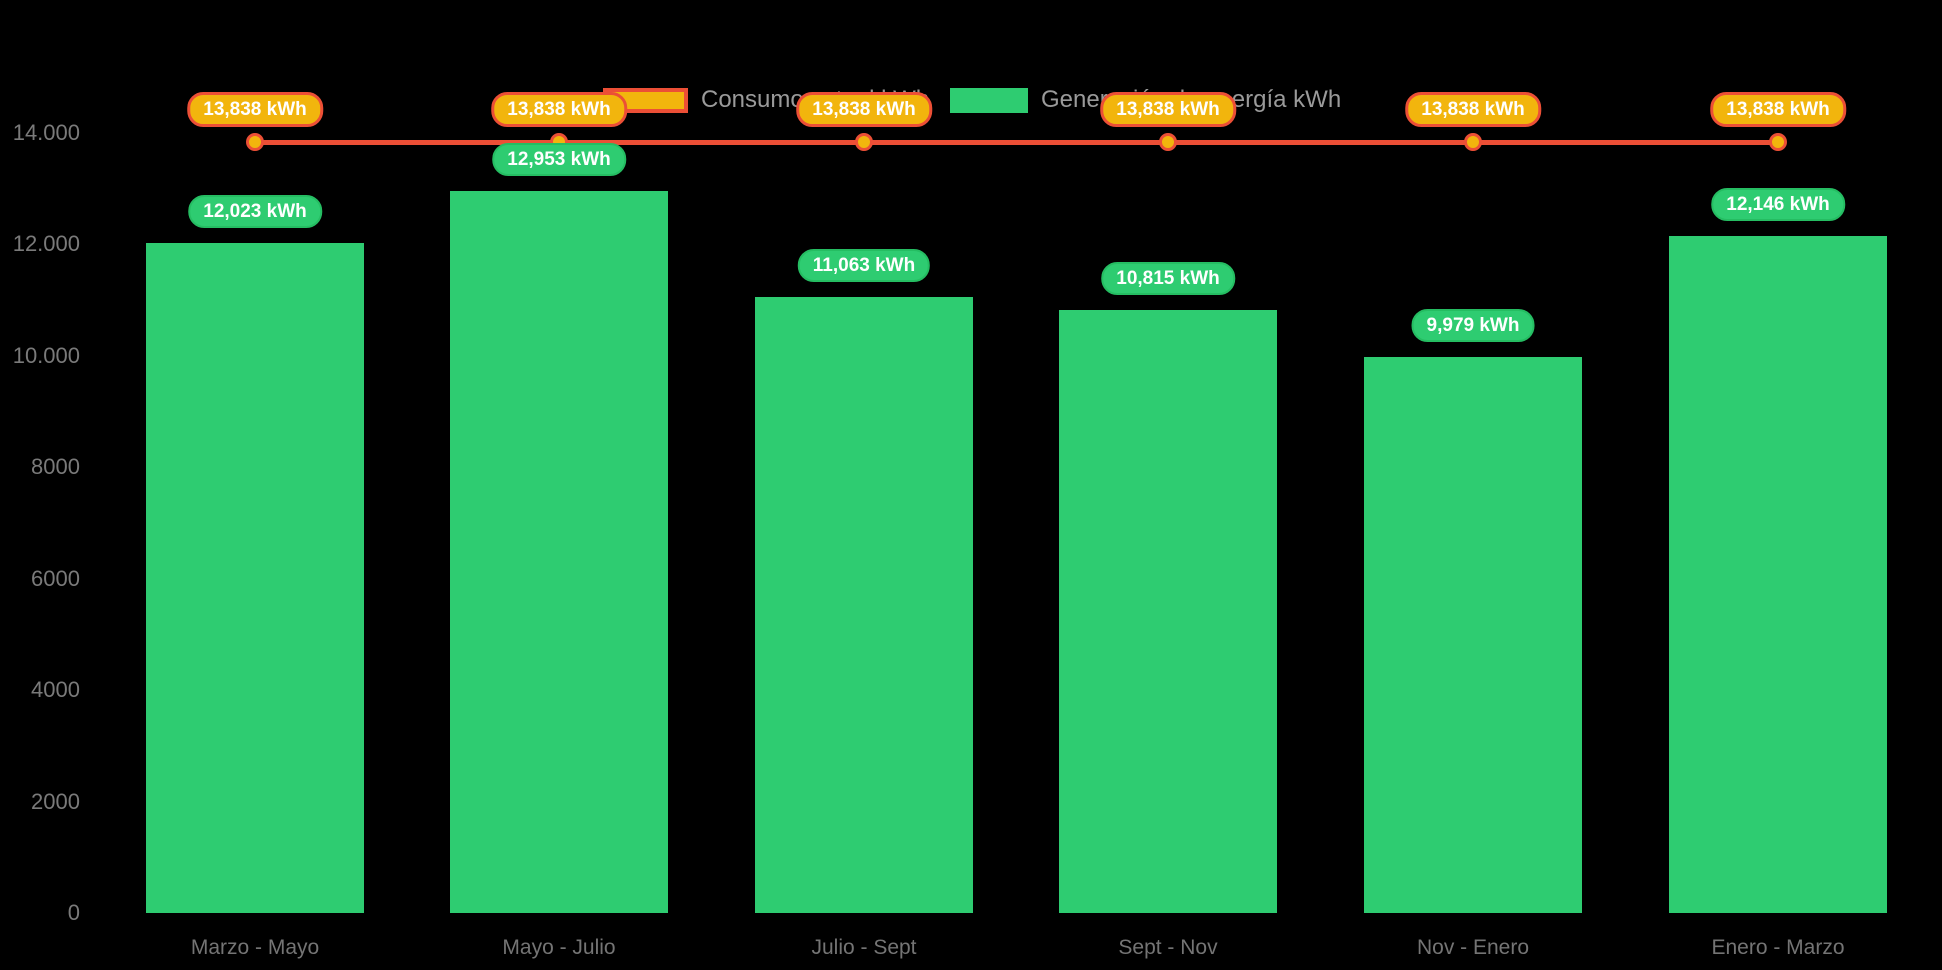 The height and width of the screenshot is (970, 1942). What do you see at coordinates (73, 912) in the screenshot?
I see `y-tick-0: 0` at bounding box center [73, 912].